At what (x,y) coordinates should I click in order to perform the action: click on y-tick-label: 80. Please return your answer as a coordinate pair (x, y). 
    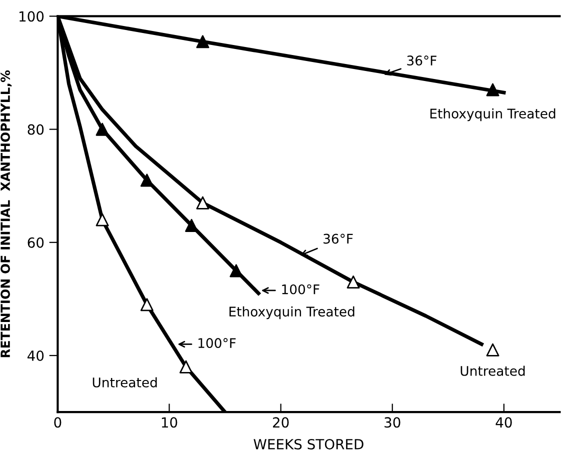
    Looking at the image, I should click on (36, 129).